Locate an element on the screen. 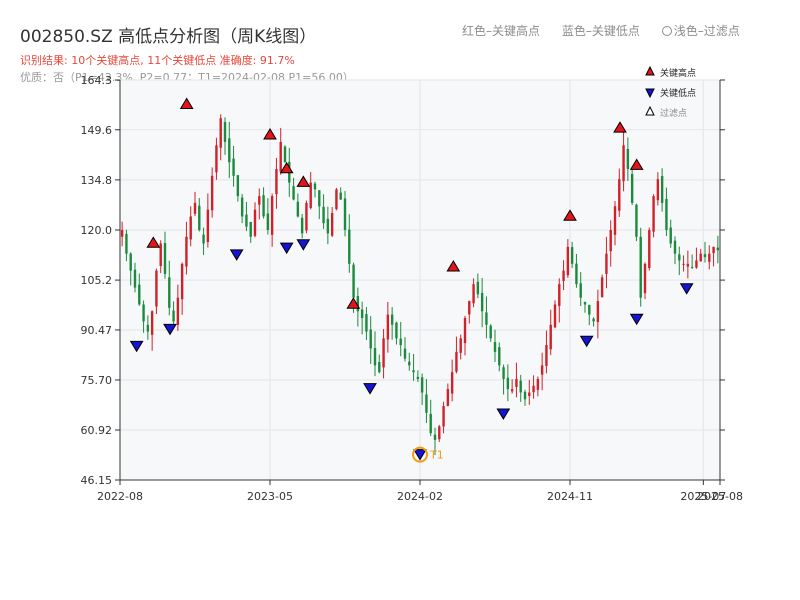 Image resolution: width=800 pixels, height=600 pixels. x-tick-label: 2024-02 is located at coordinates (420, 496).